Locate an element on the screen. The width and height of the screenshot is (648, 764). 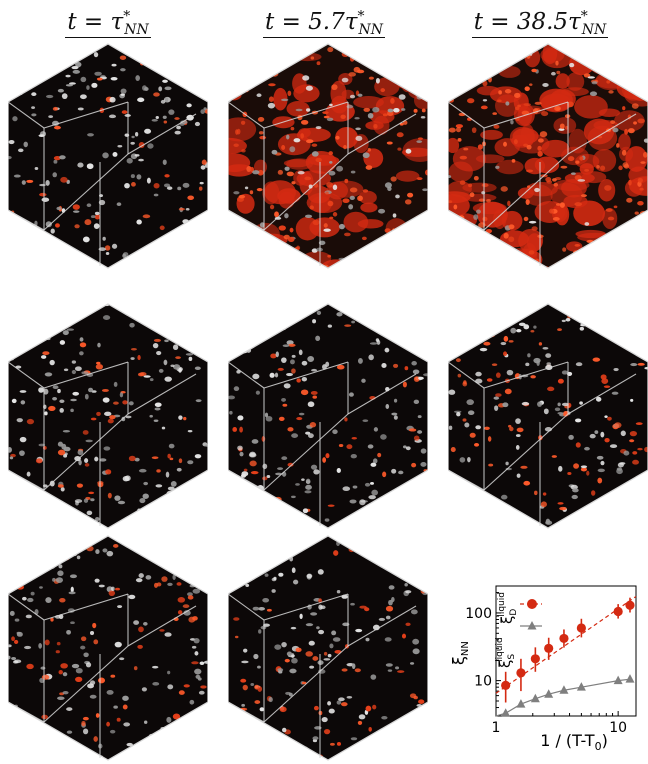
column-title-2: t = 5.7τ*NN is located at coordinates (324, 23).